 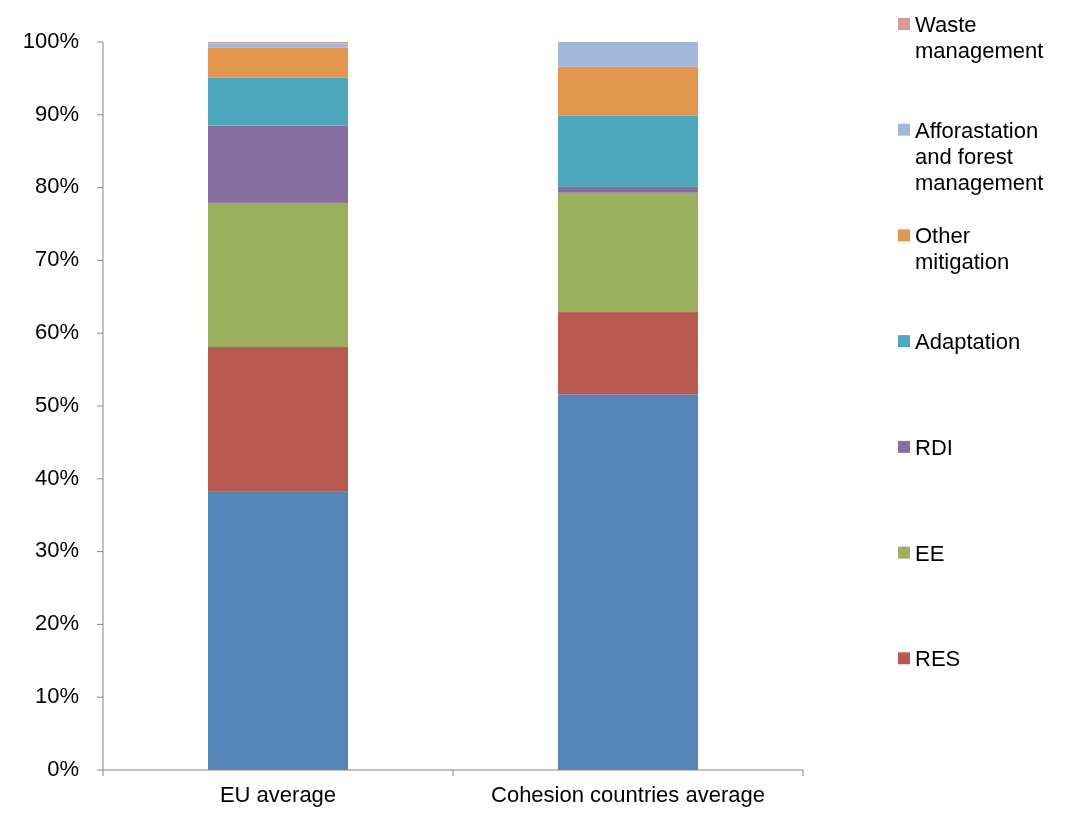 I want to click on legend-label: Adaptation, so click(x=968, y=341).